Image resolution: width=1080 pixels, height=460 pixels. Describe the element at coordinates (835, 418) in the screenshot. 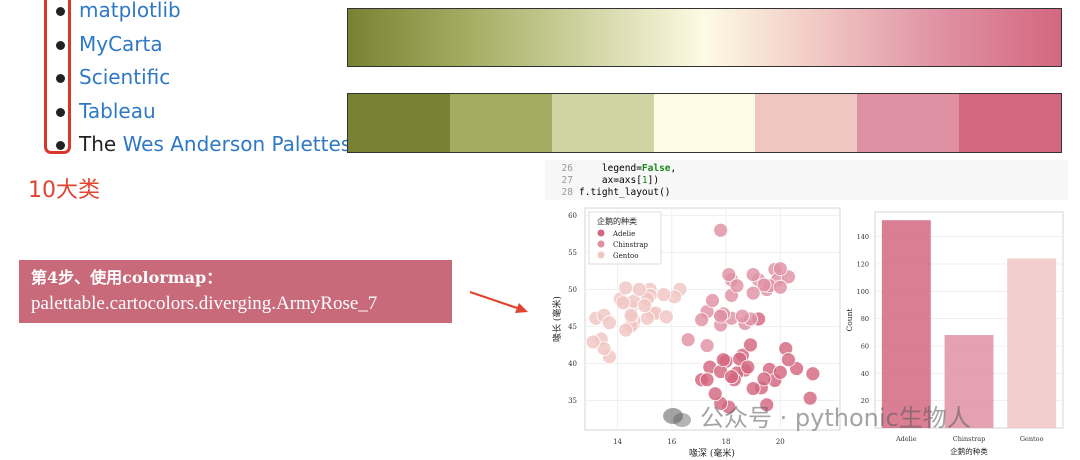

I see `watermark-text: 公众号 · pythonic生物人` at that location.